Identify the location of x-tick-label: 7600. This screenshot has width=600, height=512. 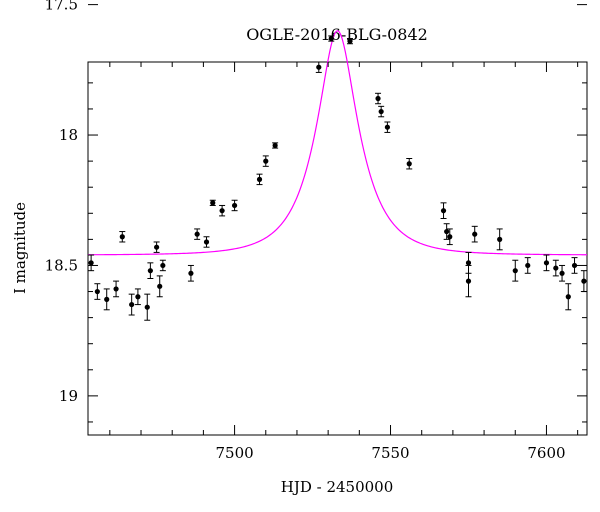
(546, 453).